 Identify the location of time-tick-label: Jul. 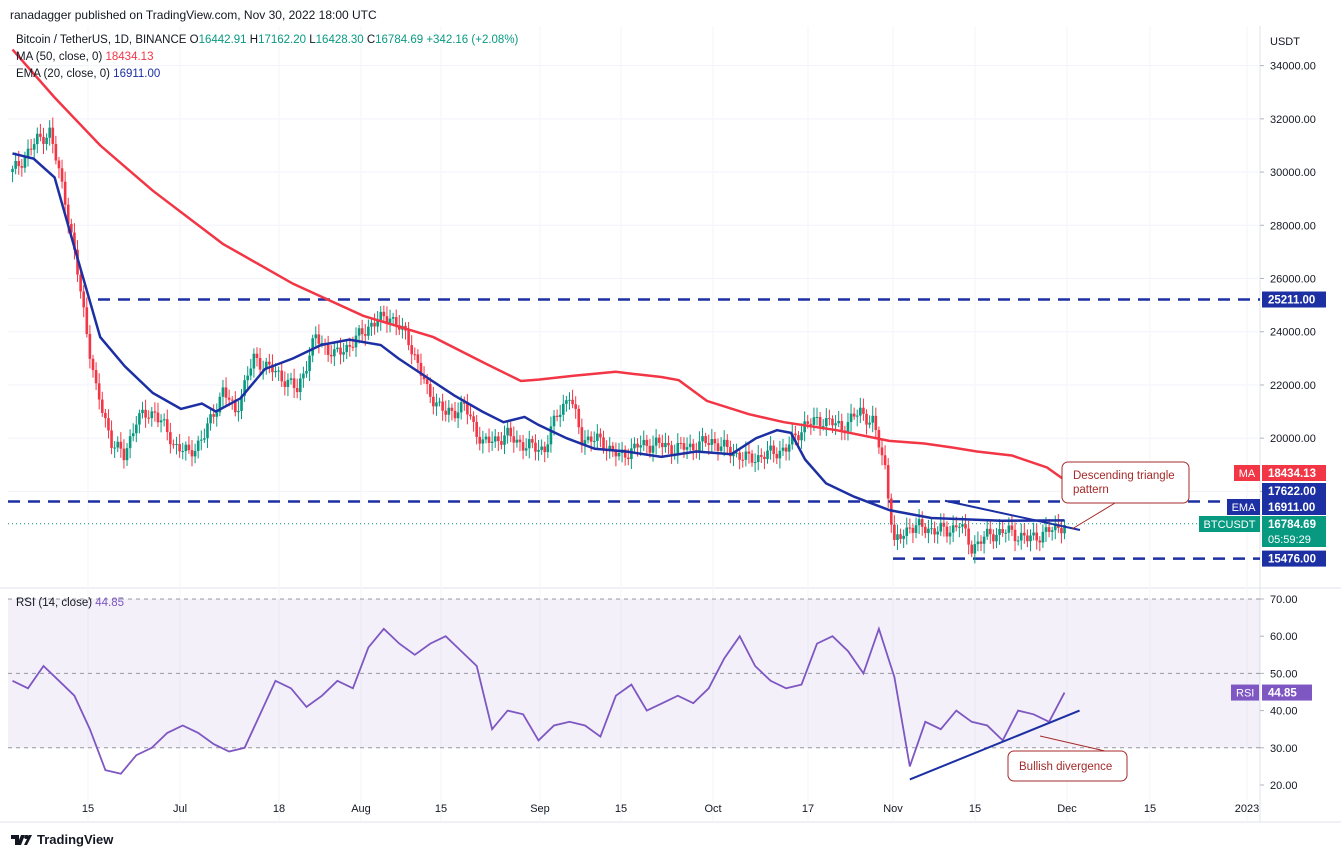
(180, 809).